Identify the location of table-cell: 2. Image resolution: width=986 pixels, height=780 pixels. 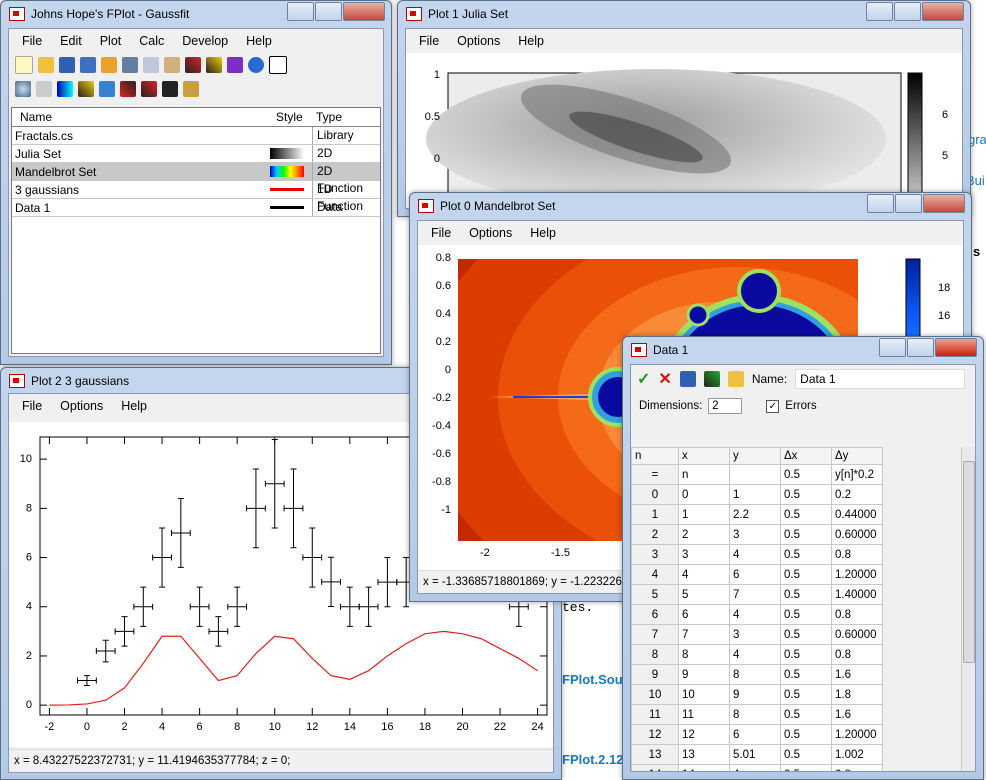
(704, 534).